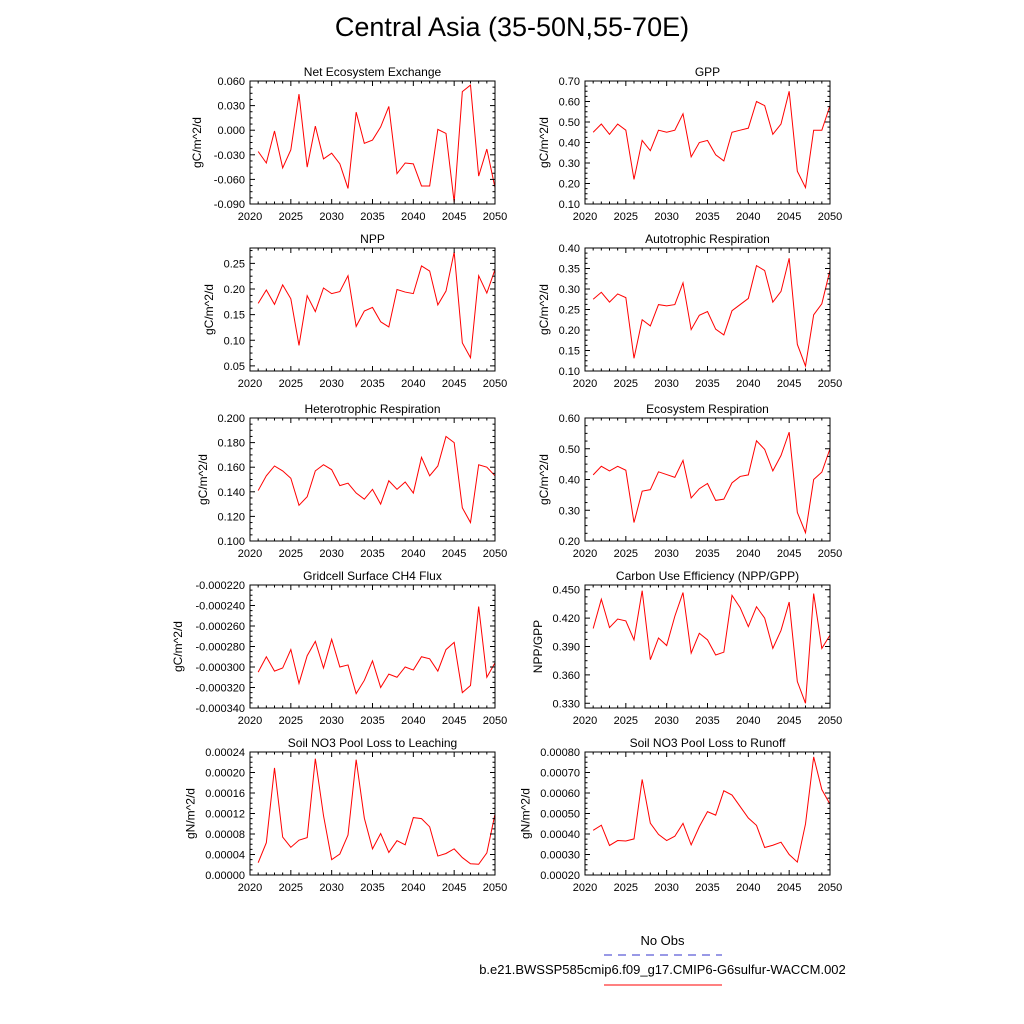 The height and width of the screenshot is (1024, 1024). I want to click on y-tick-label: 0.00008, so click(225, 835).